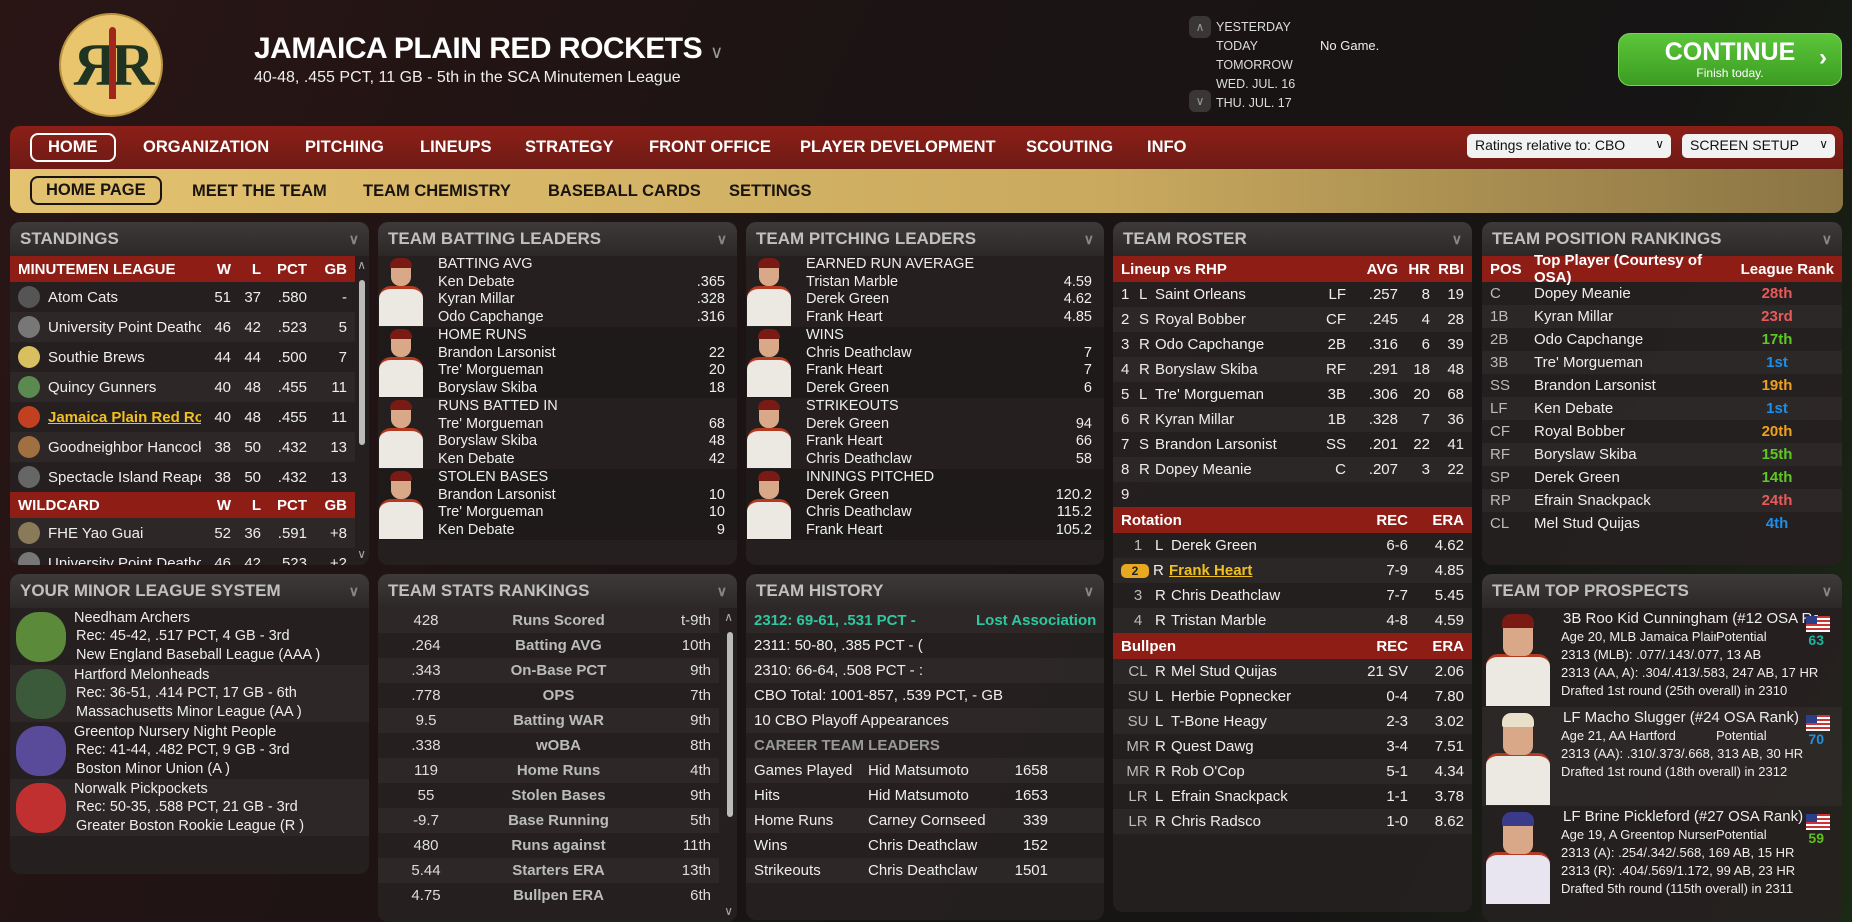  I want to click on date-today: TODAY, so click(1237, 46).